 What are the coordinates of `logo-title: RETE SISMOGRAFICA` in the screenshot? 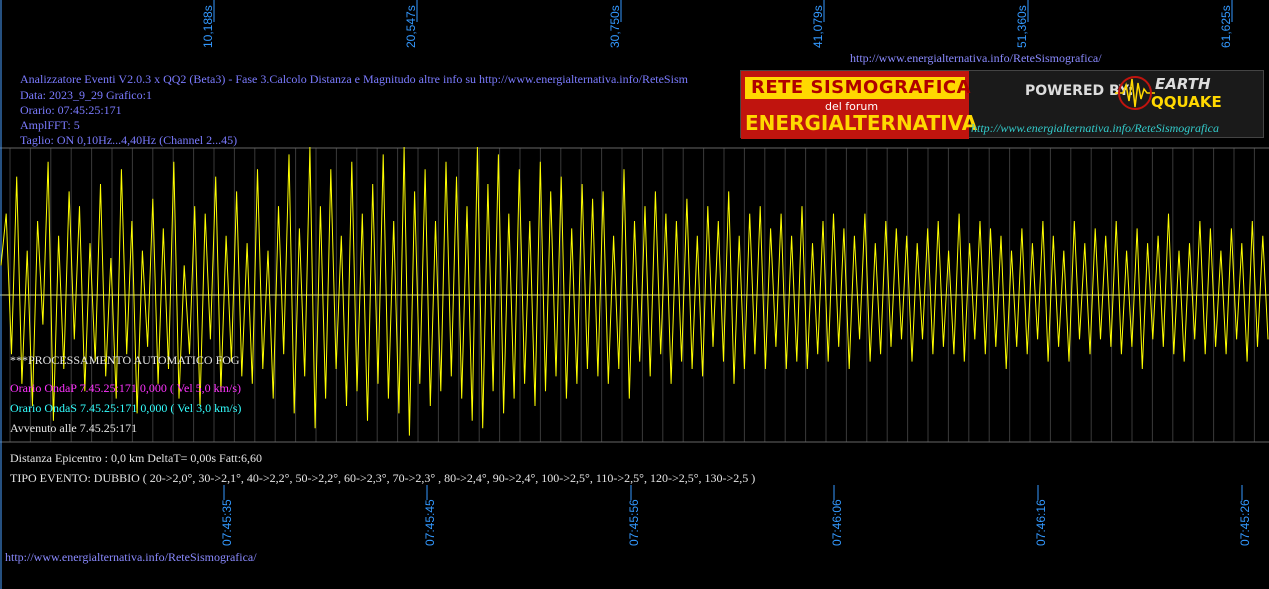 It's located at (861, 87).